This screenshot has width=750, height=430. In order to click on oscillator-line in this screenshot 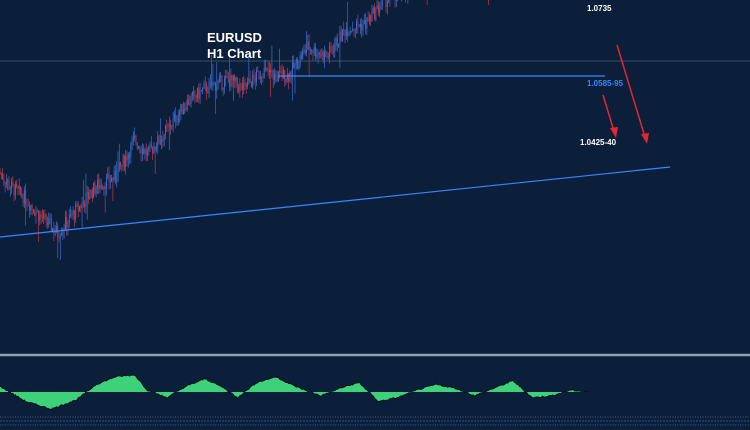, I will do `click(295, 392)`.